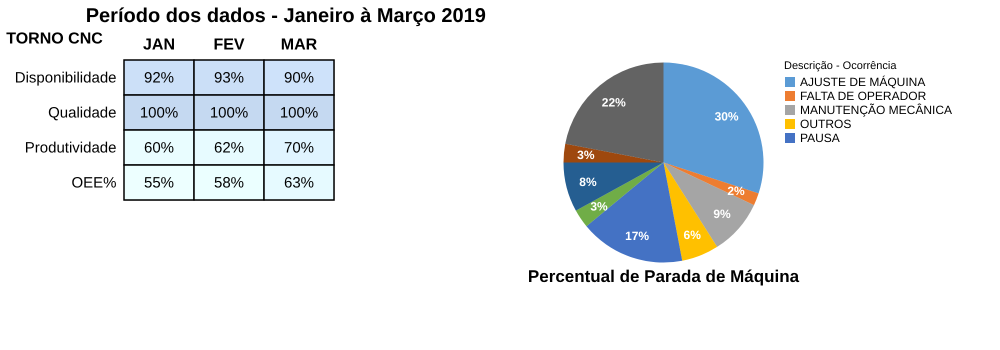 Image resolution: width=1000 pixels, height=350 pixels. I want to click on data-label: 17%, so click(637, 235).